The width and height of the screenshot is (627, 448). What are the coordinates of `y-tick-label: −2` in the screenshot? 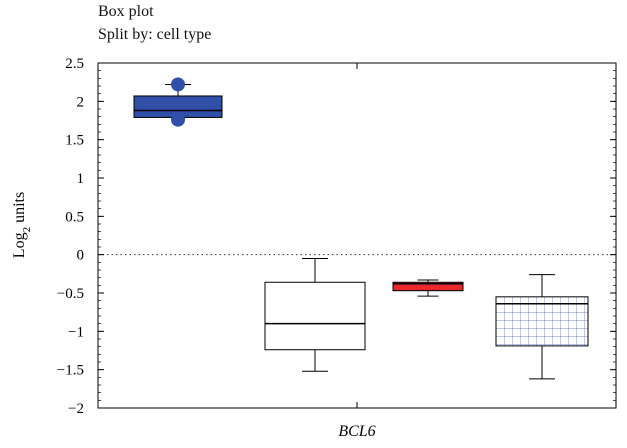 It's located at (76, 409).